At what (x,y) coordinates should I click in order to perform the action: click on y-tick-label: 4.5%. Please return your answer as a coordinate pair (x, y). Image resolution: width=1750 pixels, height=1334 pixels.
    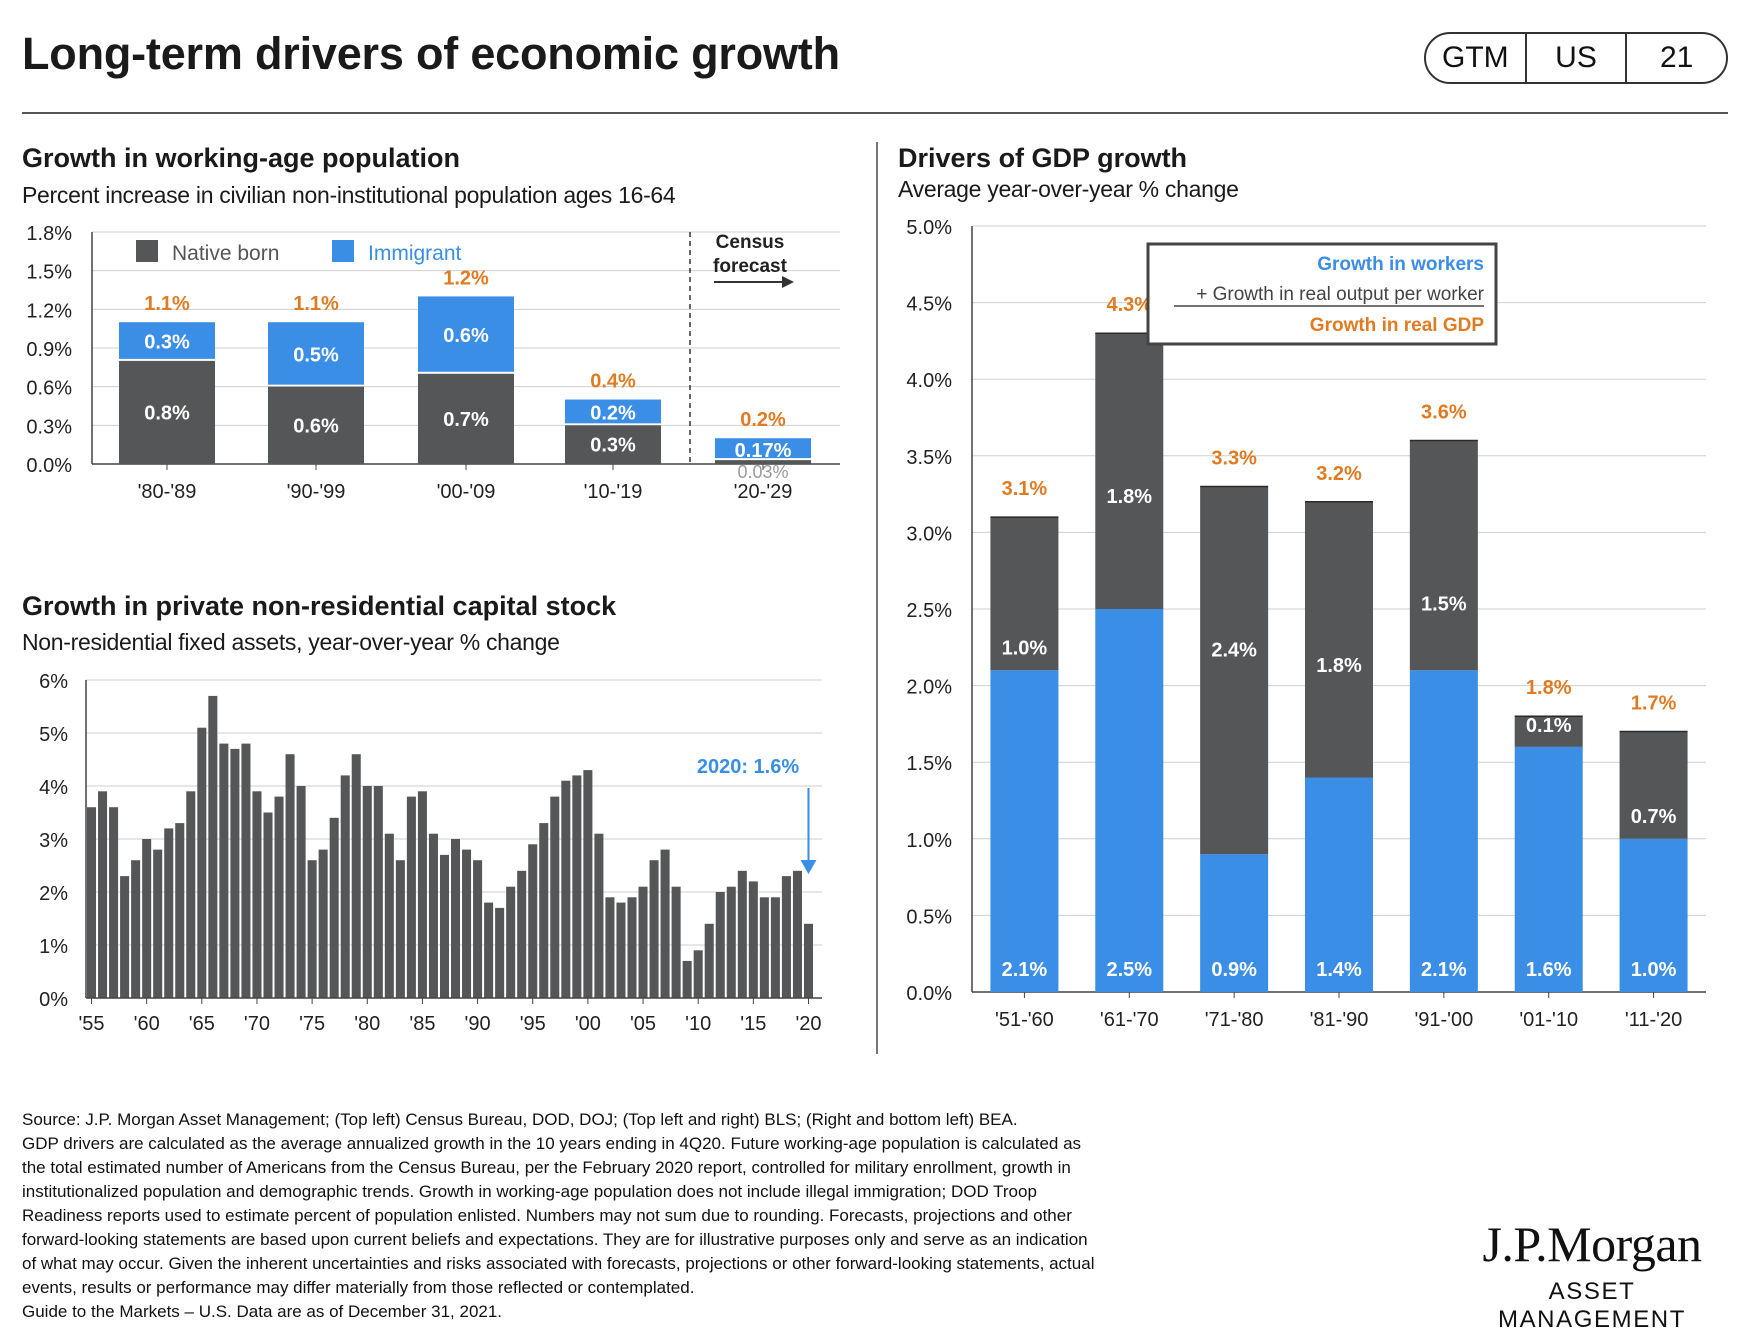
    Looking at the image, I should click on (929, 305).